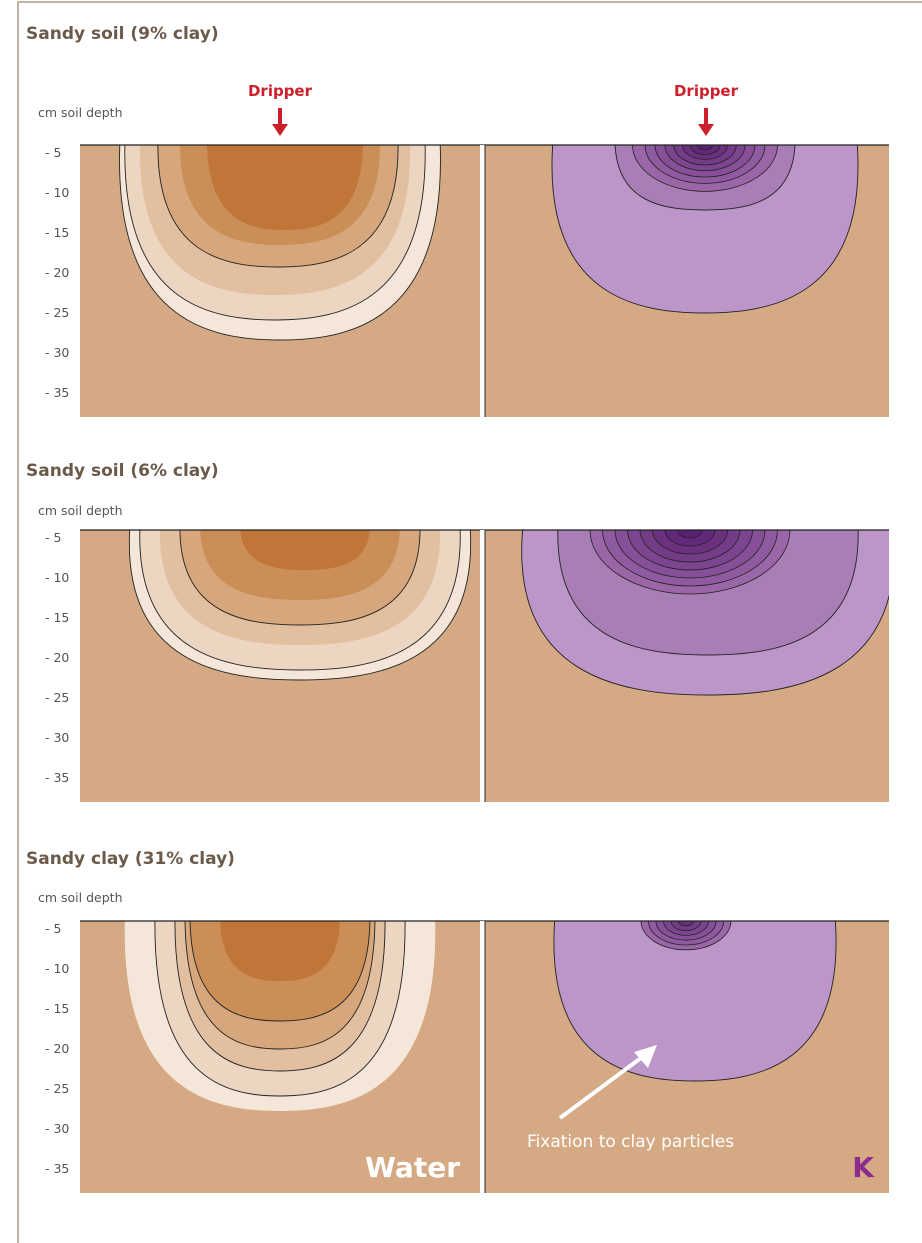 The image size is (922, 1243). What do you see at coordinates (630, 1142) in the screenshot?
I see `annotation: Fixation to clay particles` at bounding box center [630, 1142].